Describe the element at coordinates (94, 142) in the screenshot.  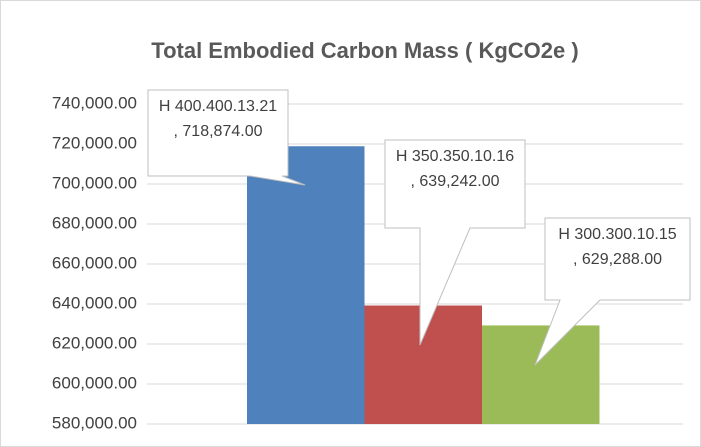
I see `y-tick-label: 720,000.00` at that location.